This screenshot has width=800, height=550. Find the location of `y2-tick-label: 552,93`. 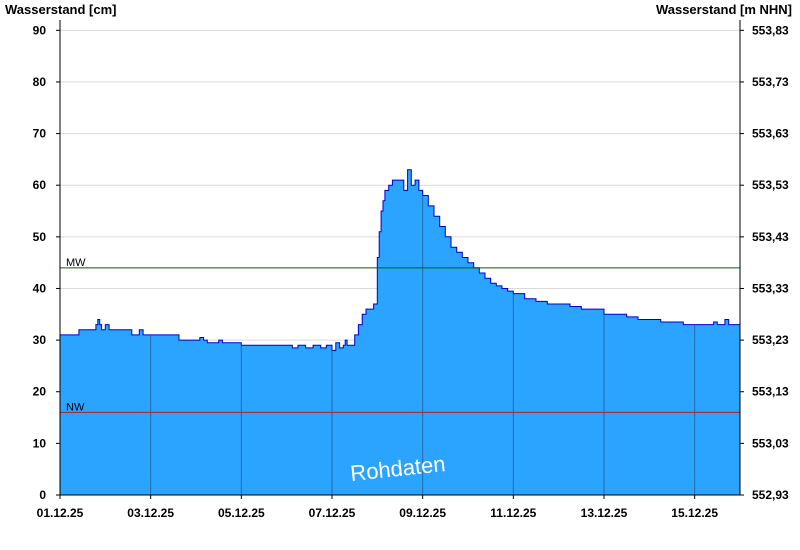

y2-tick-label: 552,93 is located at coordinates (770, 495).